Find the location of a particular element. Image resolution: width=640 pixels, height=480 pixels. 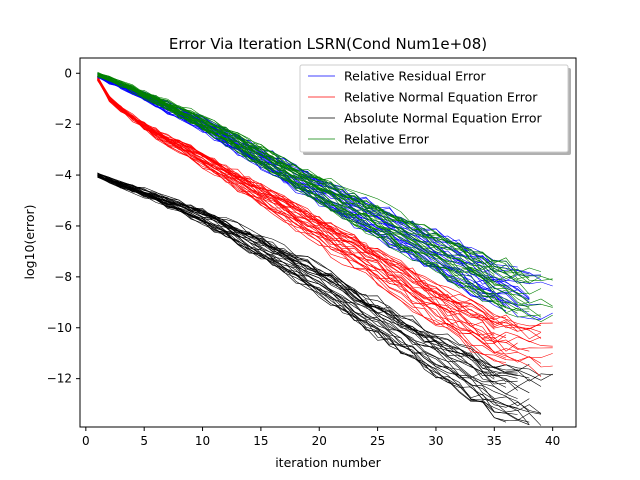

x-tick-label: 35 is located at coordinates (494, 441).